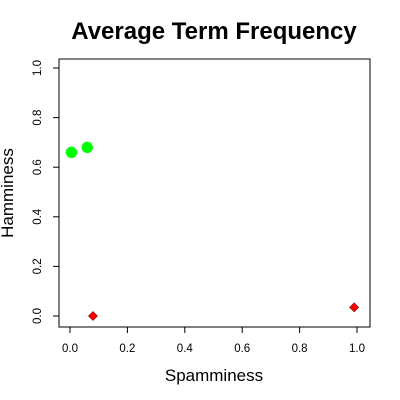  I want to click on x-tick-label: 0.8, so click(300, 349).